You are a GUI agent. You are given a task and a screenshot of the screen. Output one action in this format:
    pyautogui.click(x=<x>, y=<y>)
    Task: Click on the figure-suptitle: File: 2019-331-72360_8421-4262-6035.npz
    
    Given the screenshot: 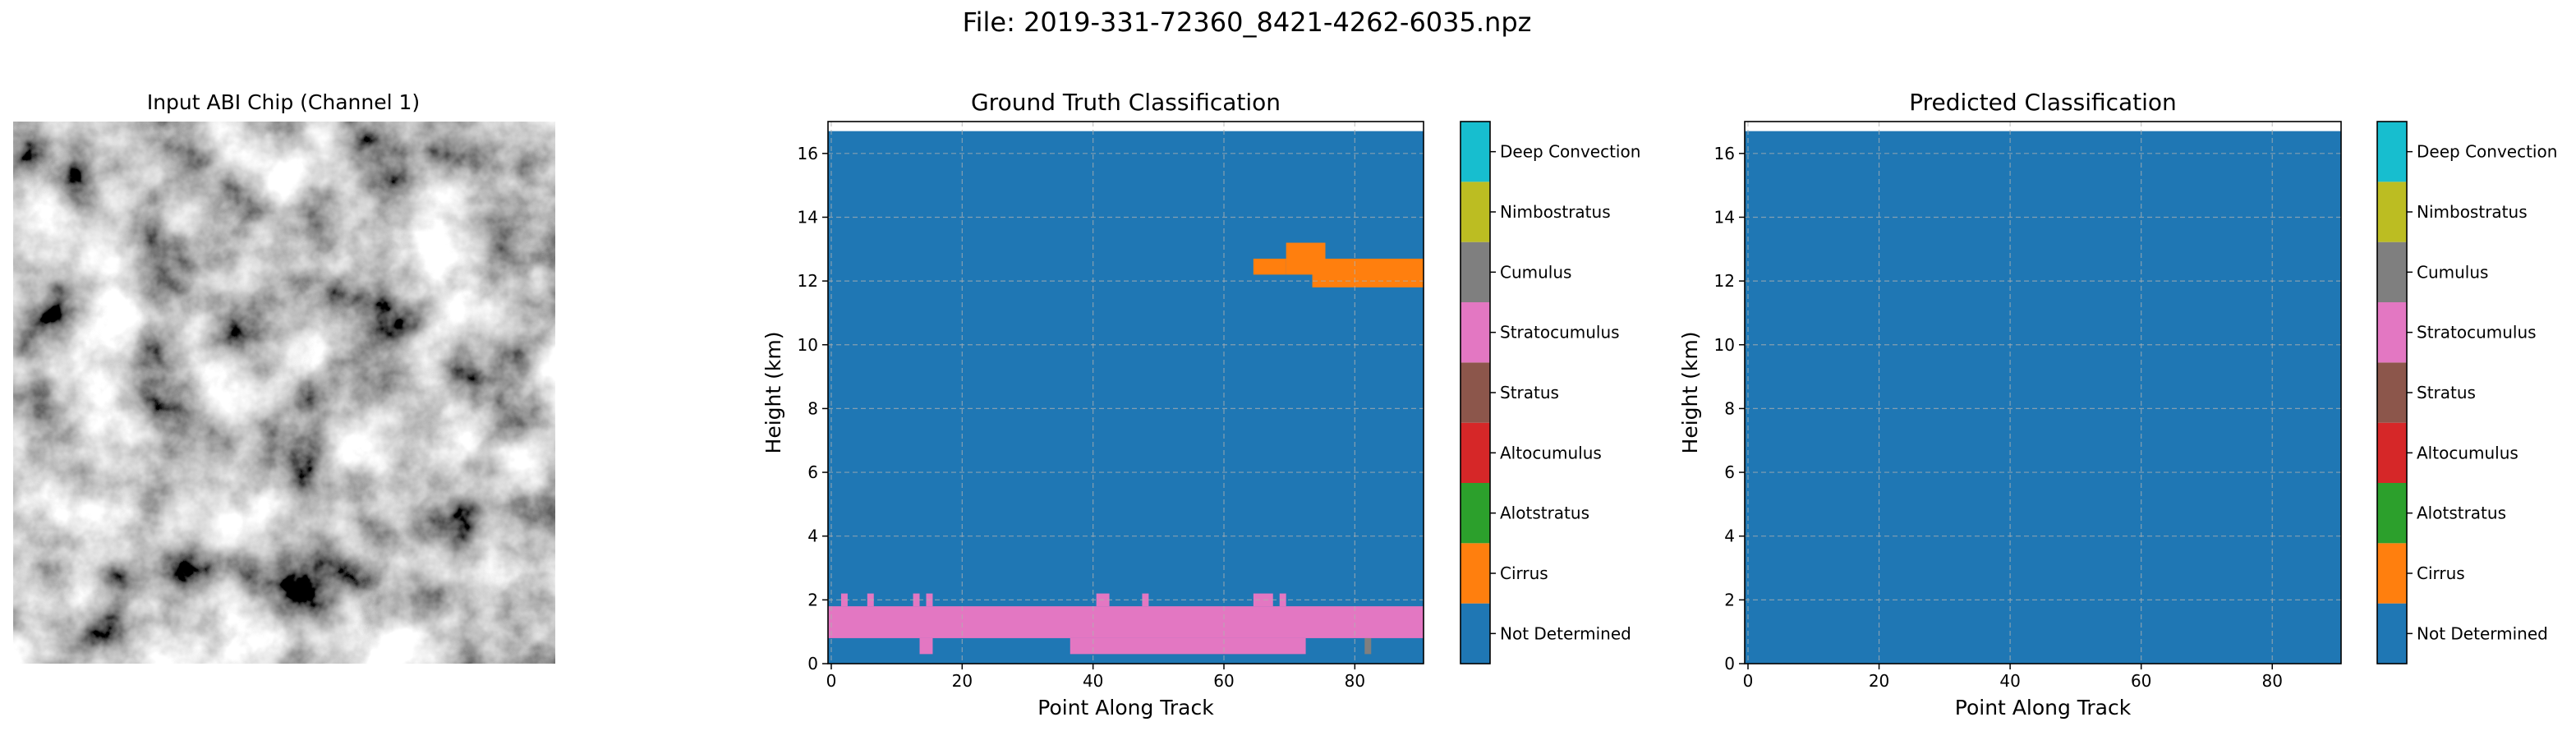 What is the action you would take?
    pyautogui.click(x=1247, y=22)
    